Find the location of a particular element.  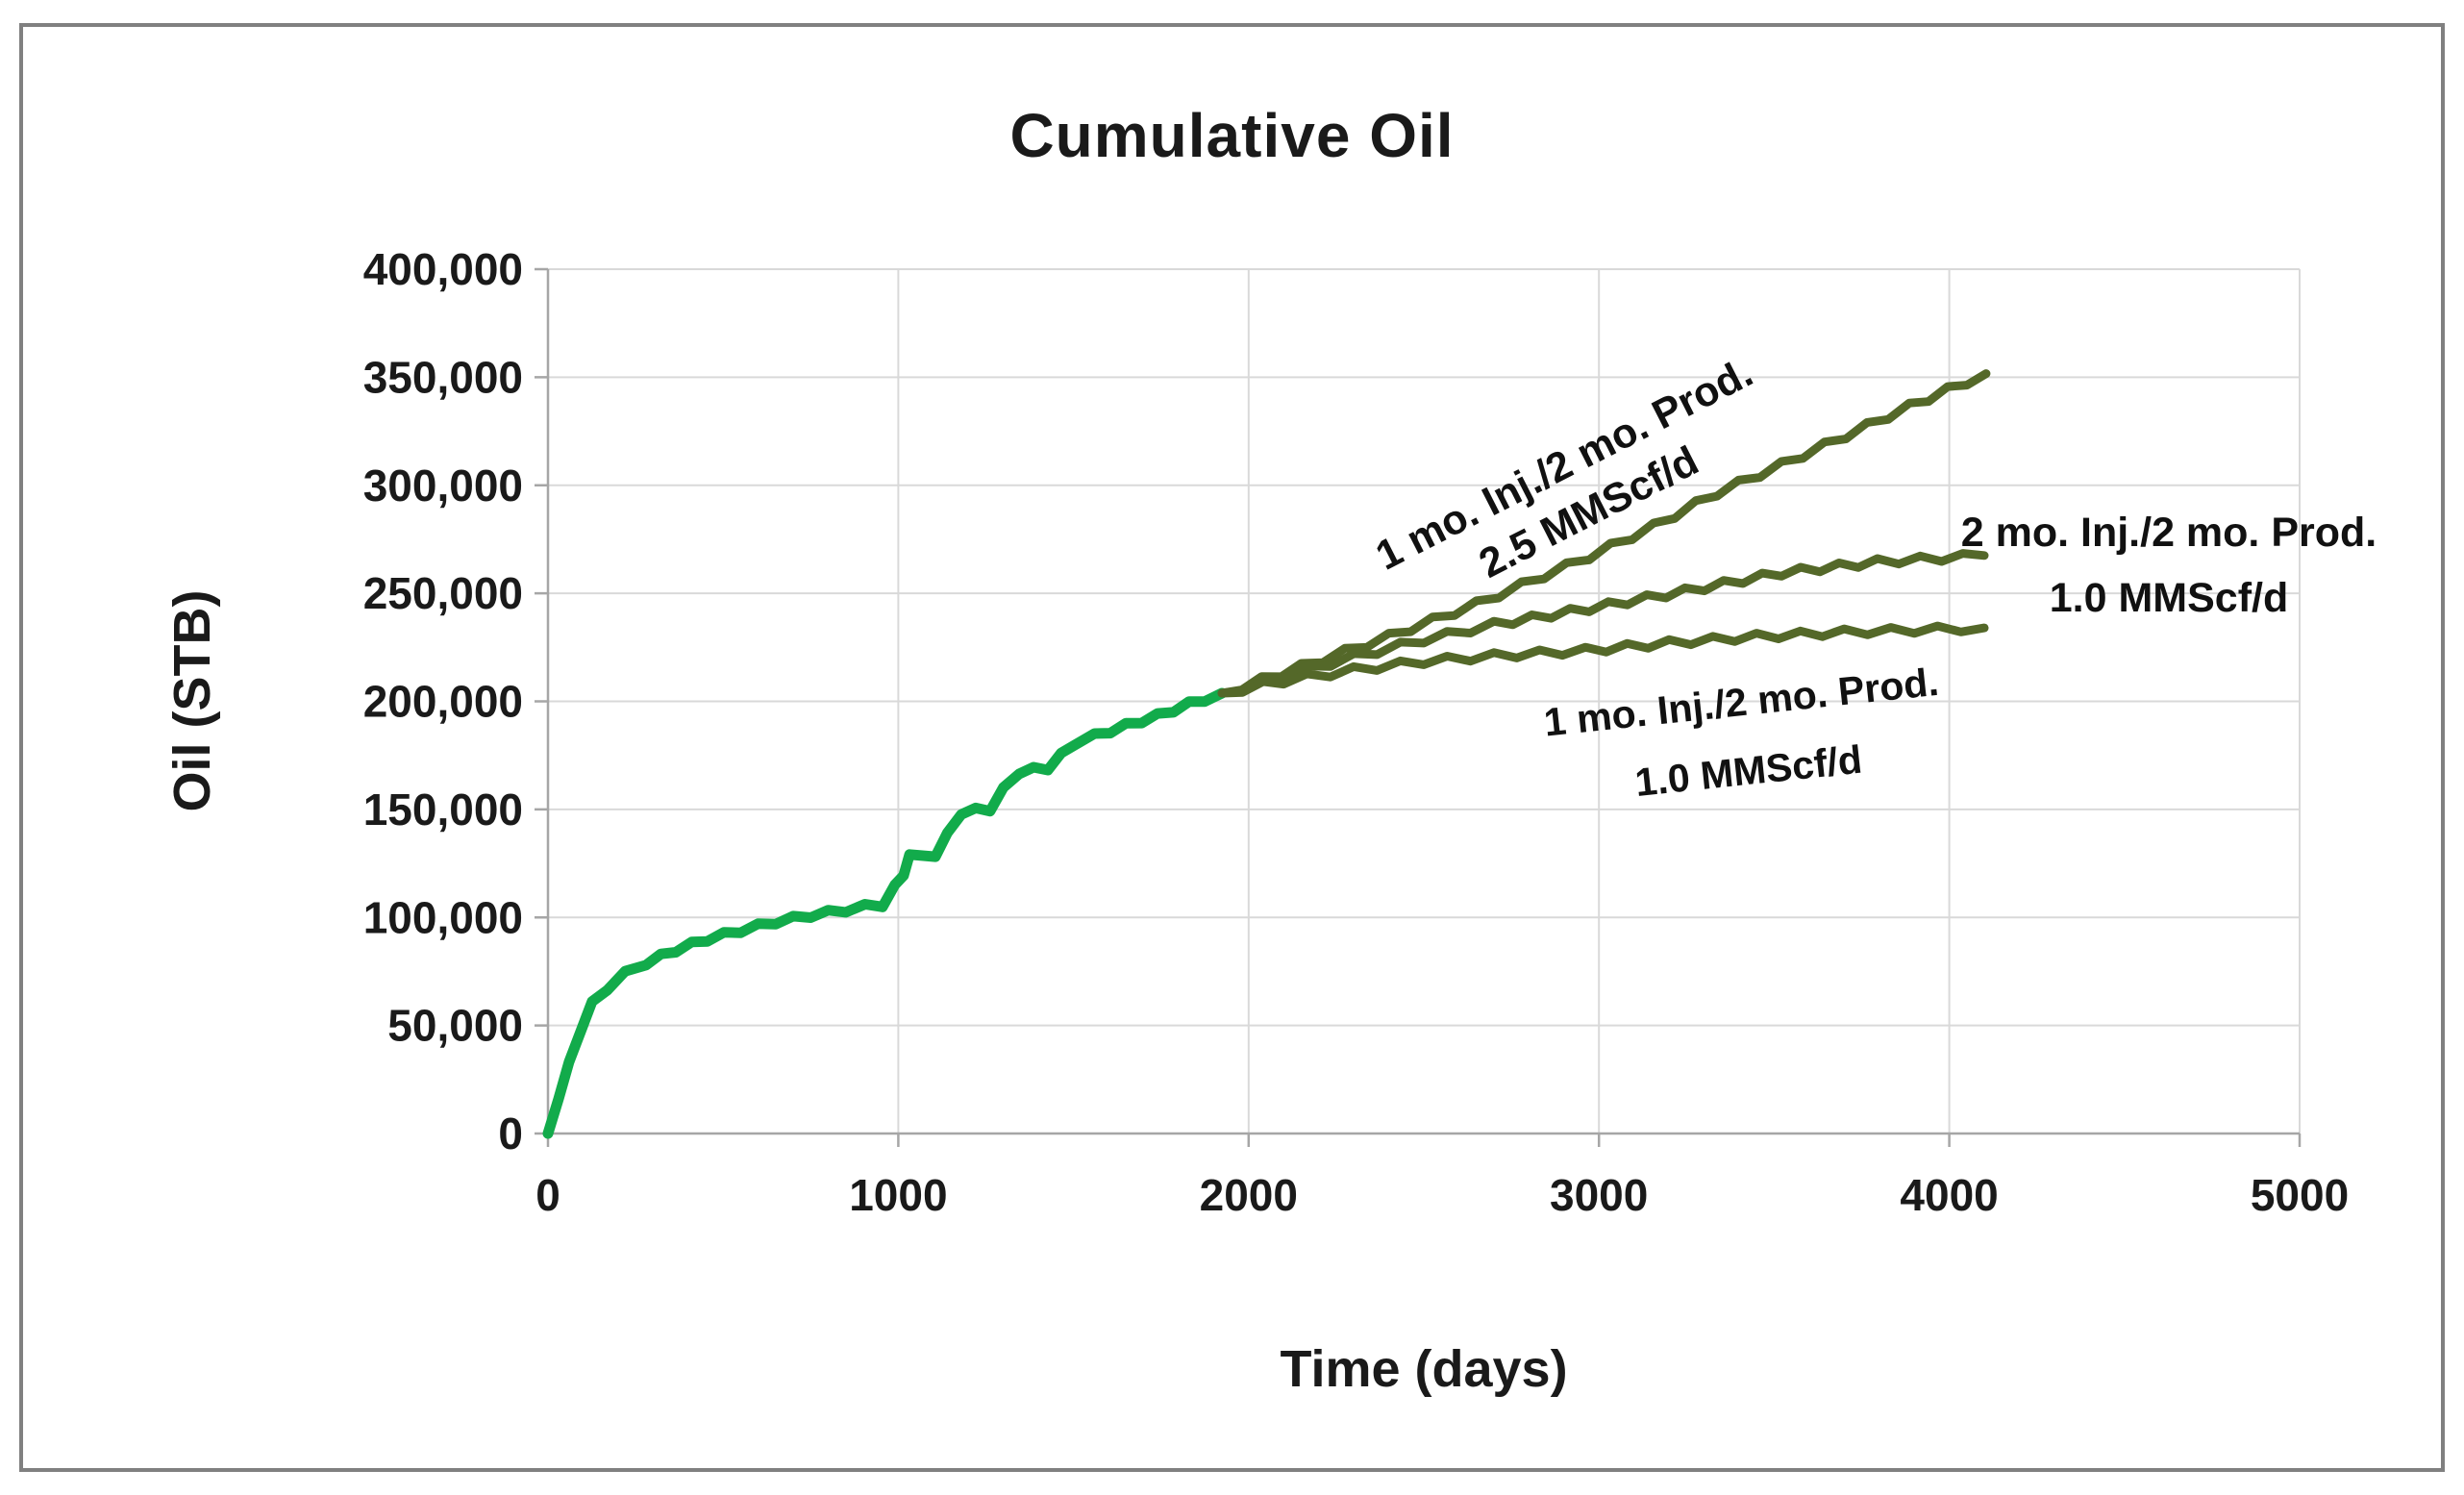

x-tick-label: 1000 is located at coordinates (898, 1195).